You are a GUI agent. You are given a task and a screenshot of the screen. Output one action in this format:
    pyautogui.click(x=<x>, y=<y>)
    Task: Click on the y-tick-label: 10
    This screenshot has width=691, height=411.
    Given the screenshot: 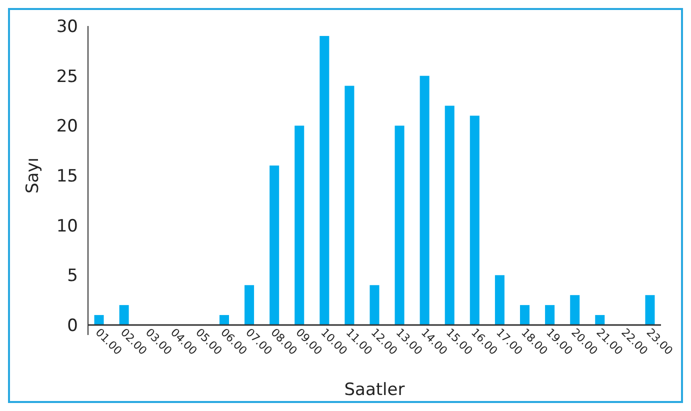 What is the action you would take?
    pyautogui.click(x=67, y=226)
    